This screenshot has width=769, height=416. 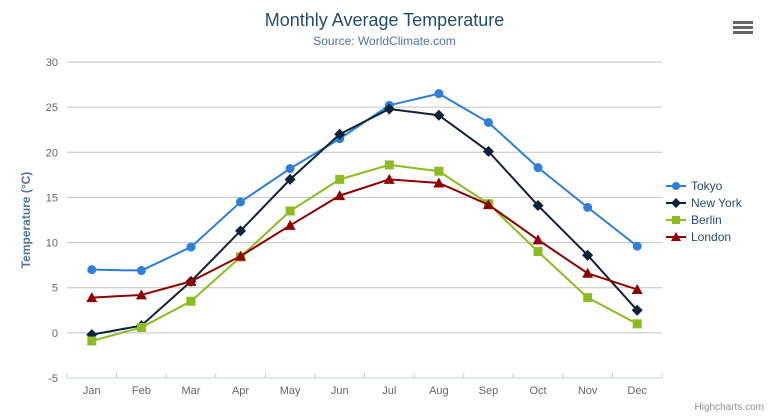 I want to click on x-tick-label: Jun, so click(x=340, y=391).